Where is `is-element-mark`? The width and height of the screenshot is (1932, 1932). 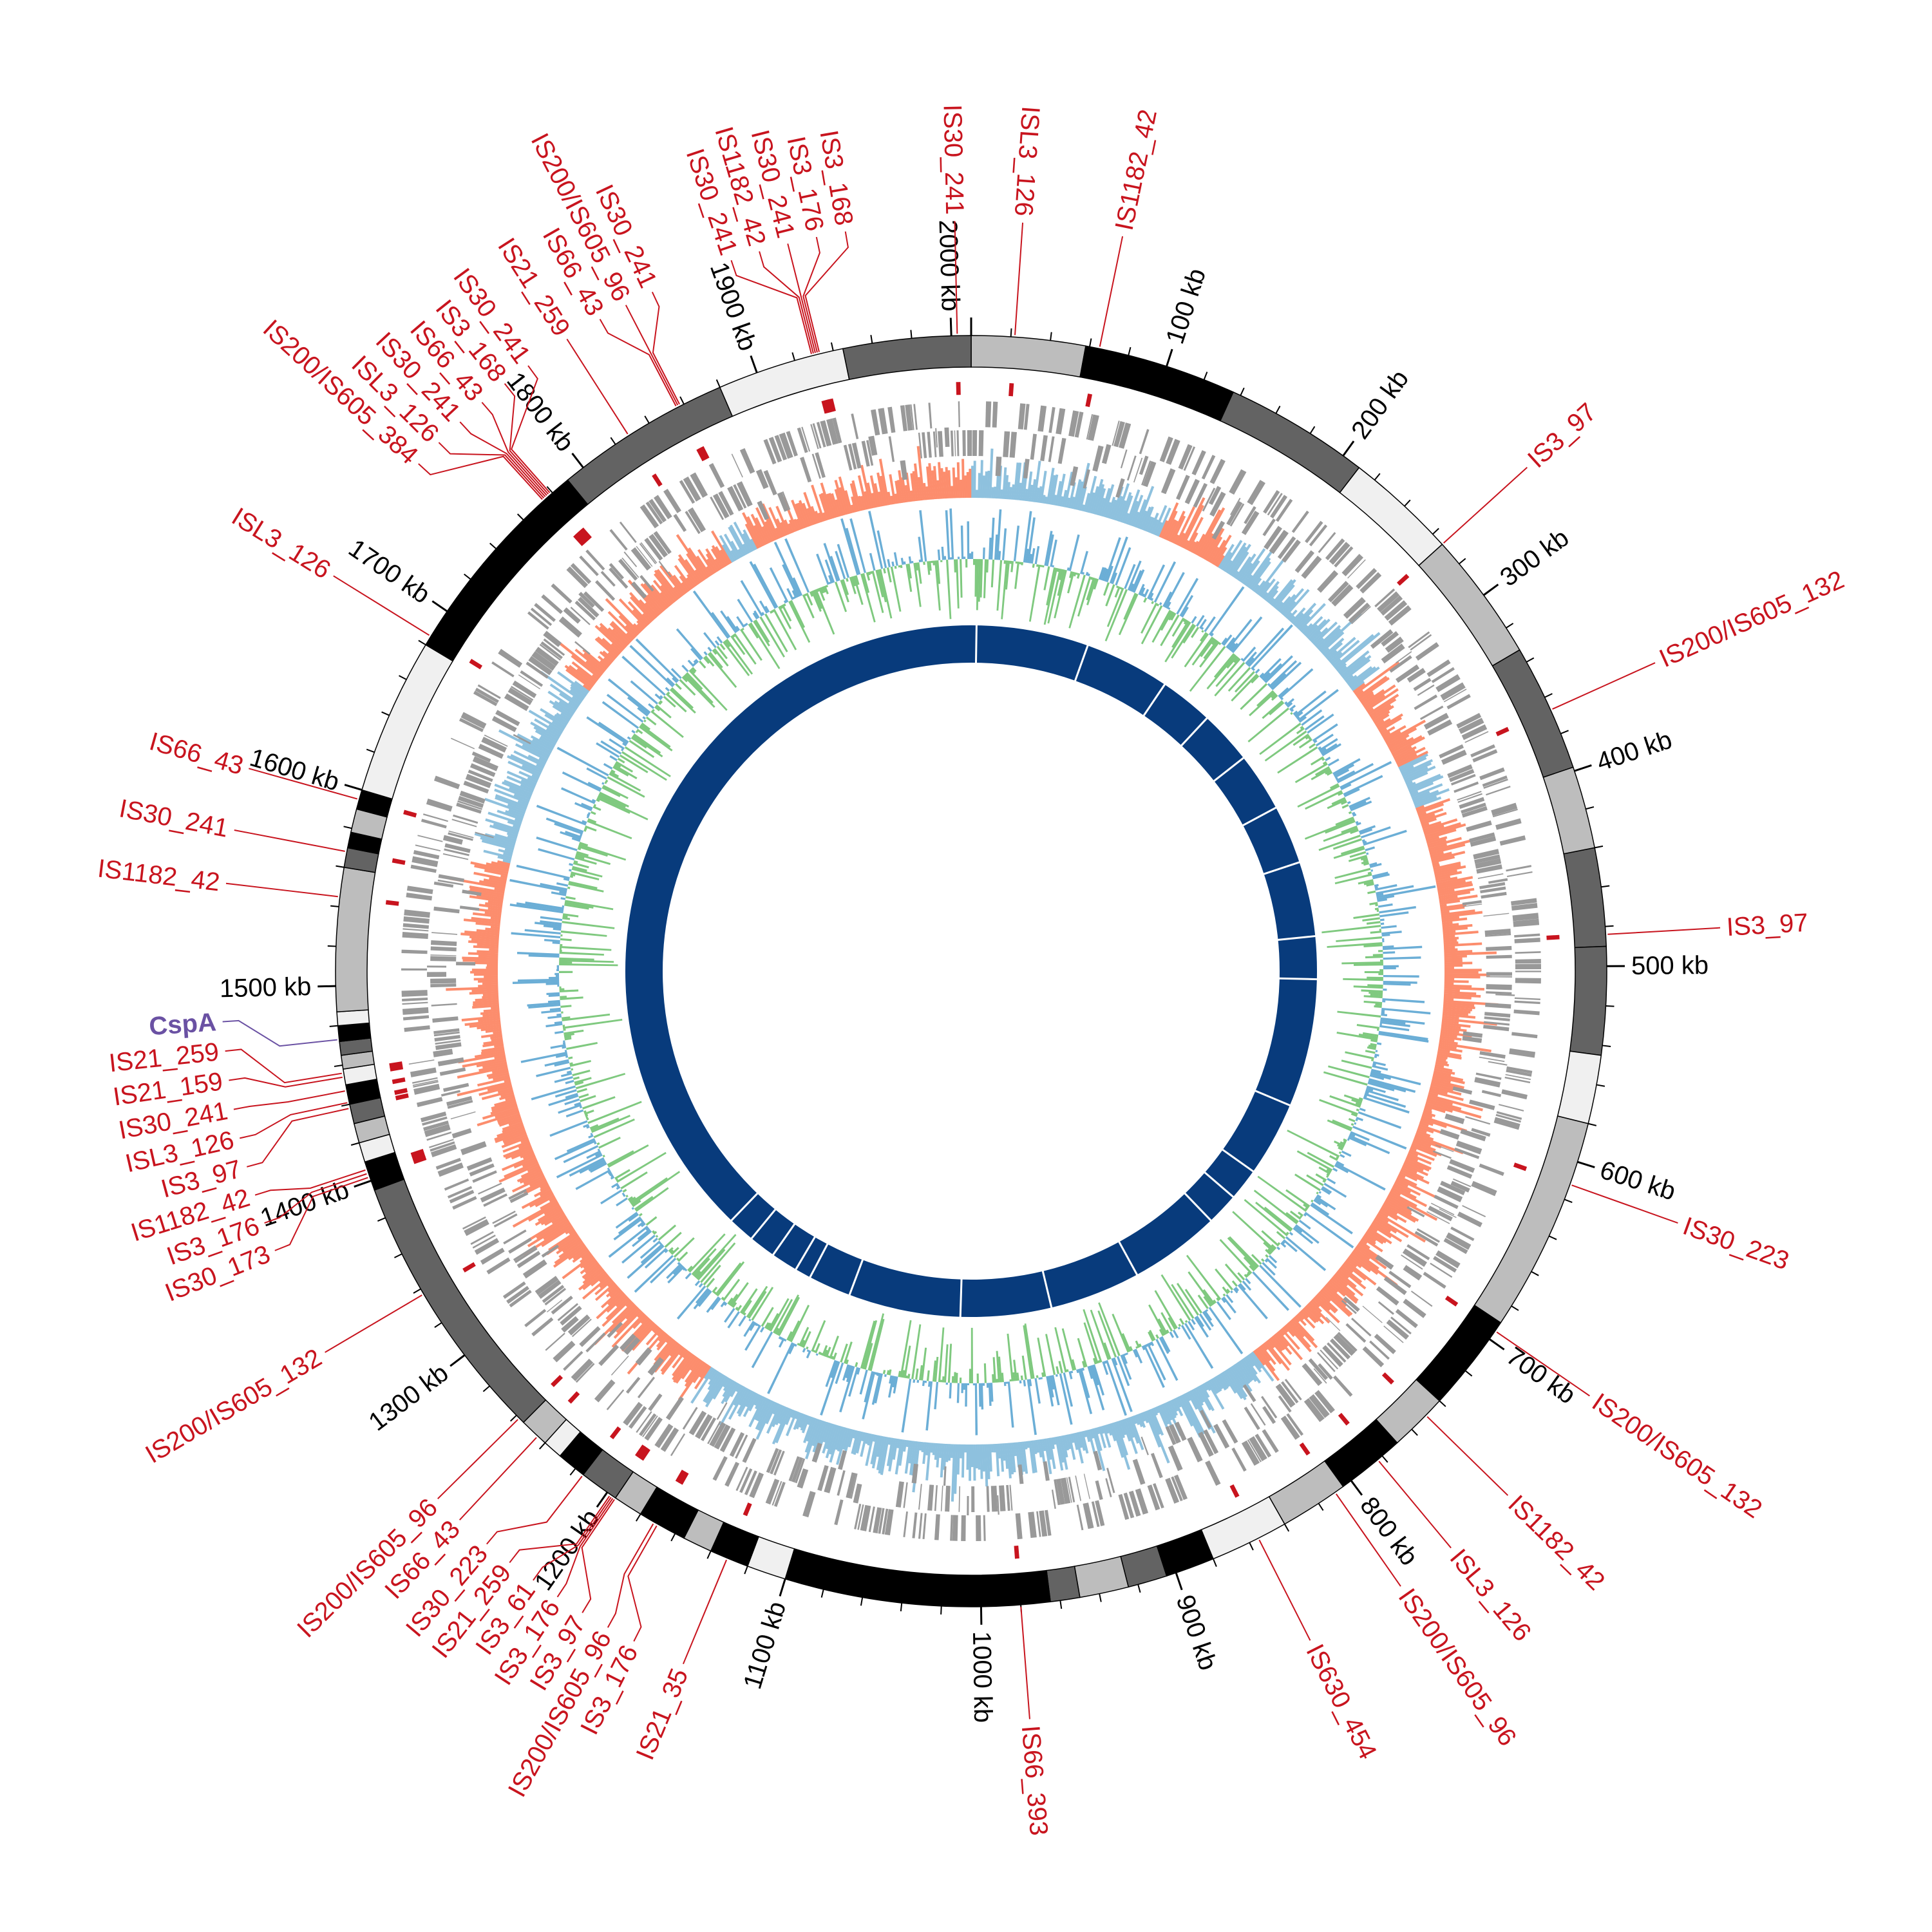 is-element-mark is located at coordinates (684, 1478).